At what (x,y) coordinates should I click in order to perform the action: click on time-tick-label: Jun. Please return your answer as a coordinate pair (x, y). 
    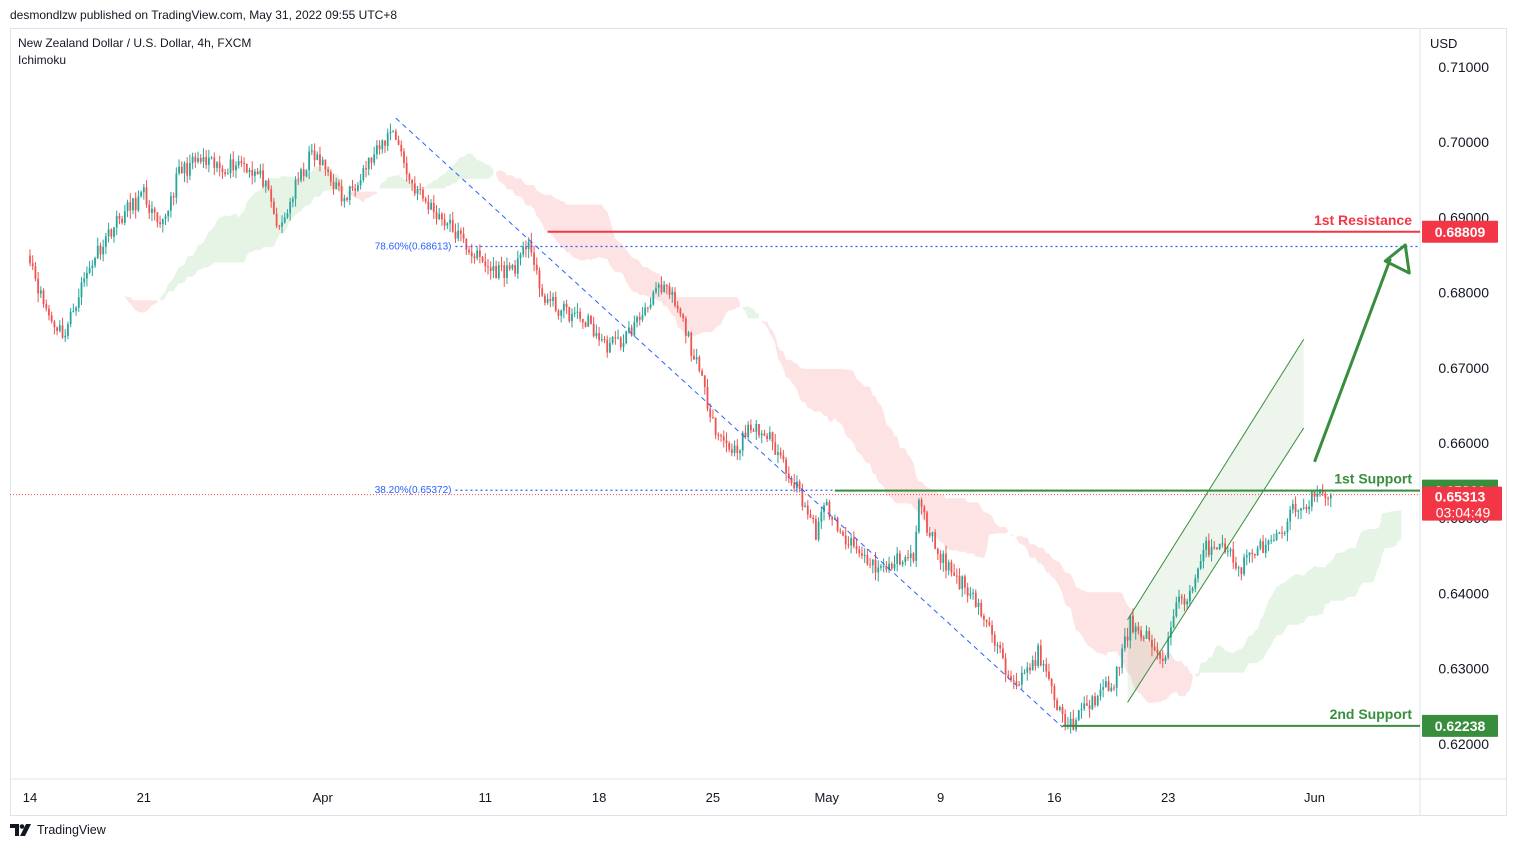
    Looking at the image, I should click on (1314, 797).